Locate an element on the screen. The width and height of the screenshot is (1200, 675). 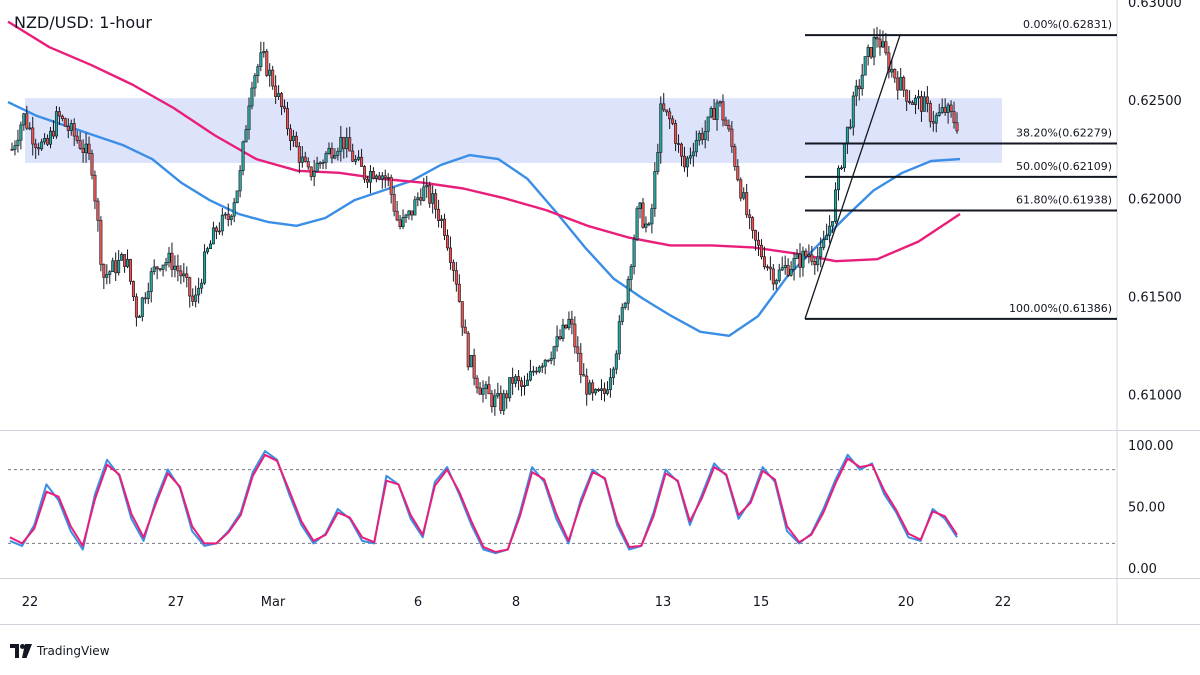
stochastic-d-line is located at coordinates (483, 503).